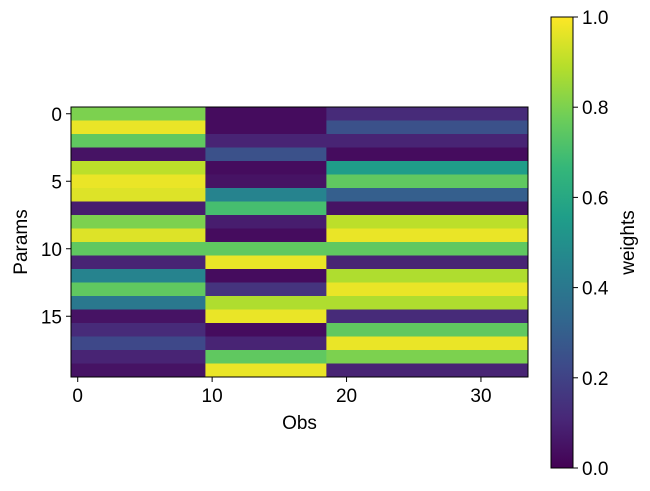 The height and width of the screenshot is (491, 650). What do you see at coordinates (595, 18) in the screenshot?
I see `colorbar-tick-label: 1.0` at bounding box center [595, 18].